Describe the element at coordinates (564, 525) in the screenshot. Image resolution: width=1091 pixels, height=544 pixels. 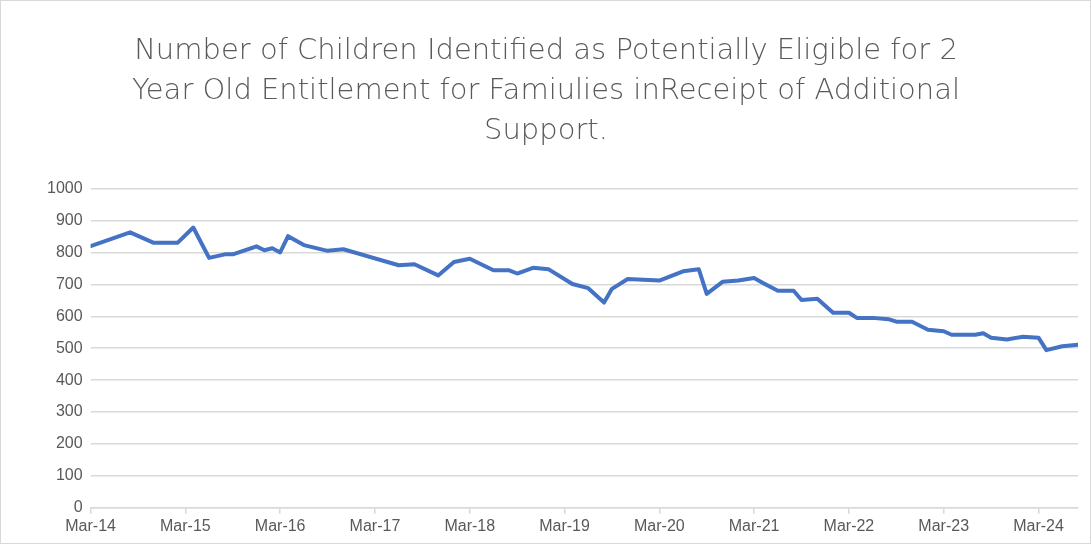
I see `x-tick-label: Mar-19` at that location.